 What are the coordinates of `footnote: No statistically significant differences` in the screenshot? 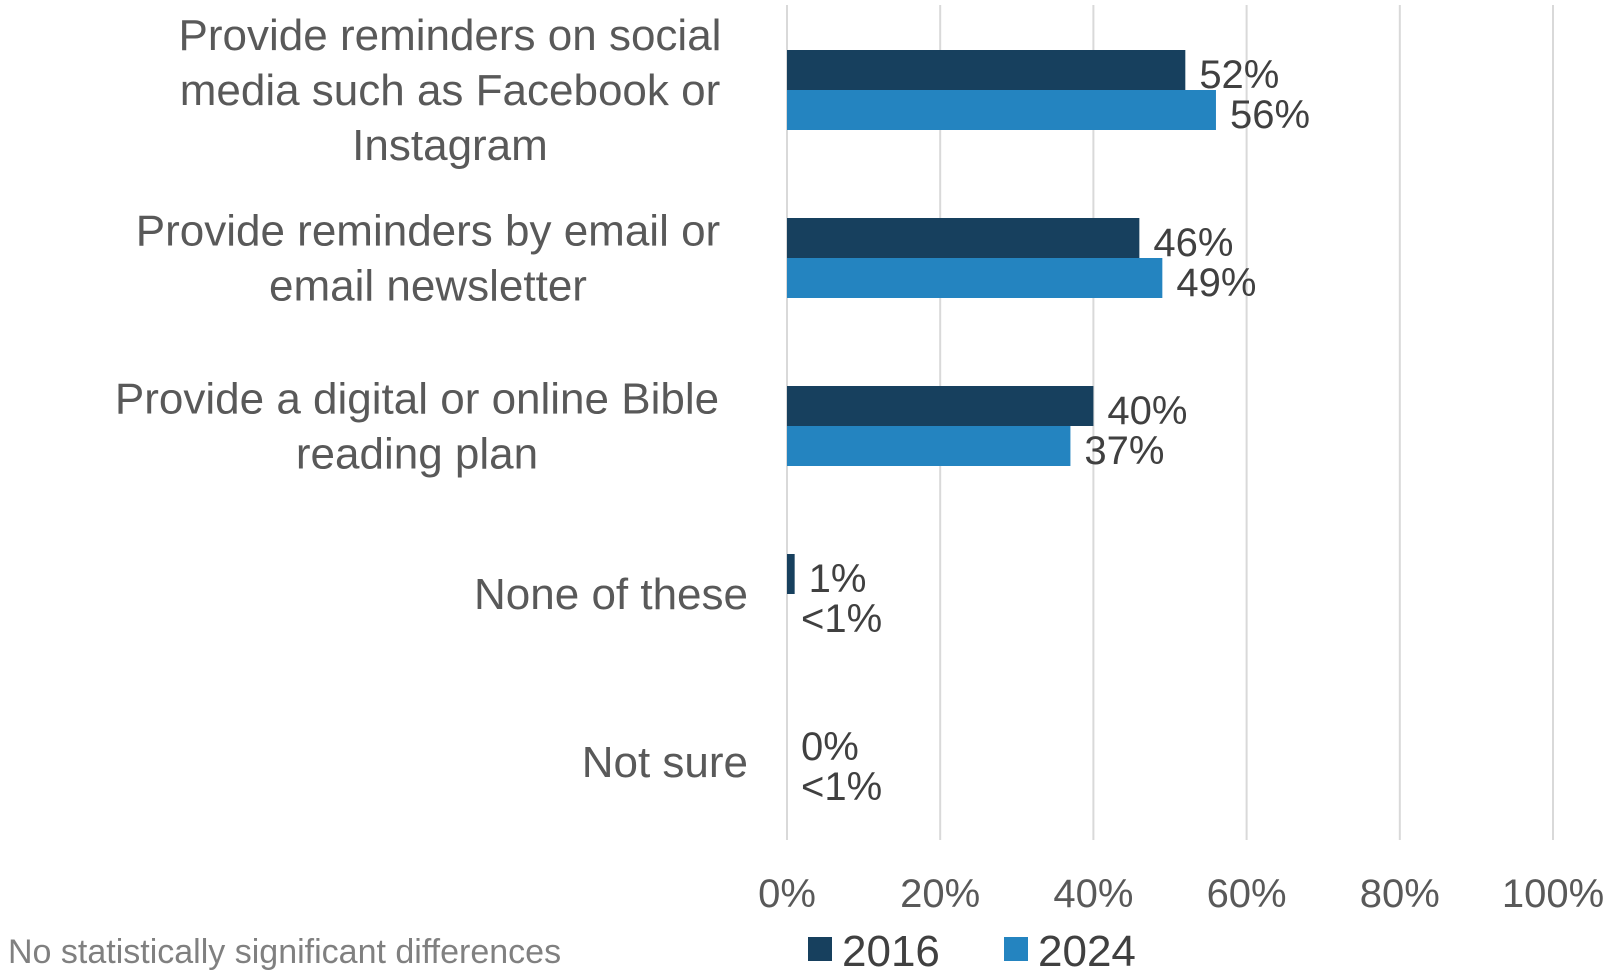 It's located at (284, 952).